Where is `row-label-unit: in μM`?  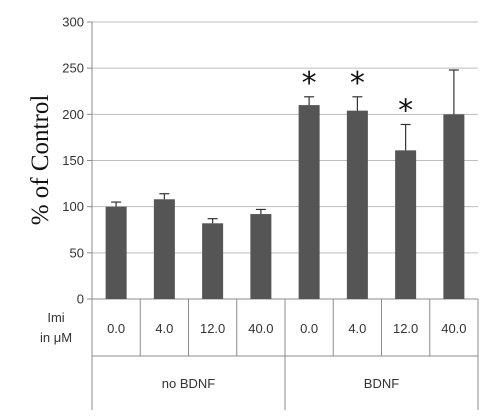
row-label-unit: in μM is located at coordinates (56, 337).